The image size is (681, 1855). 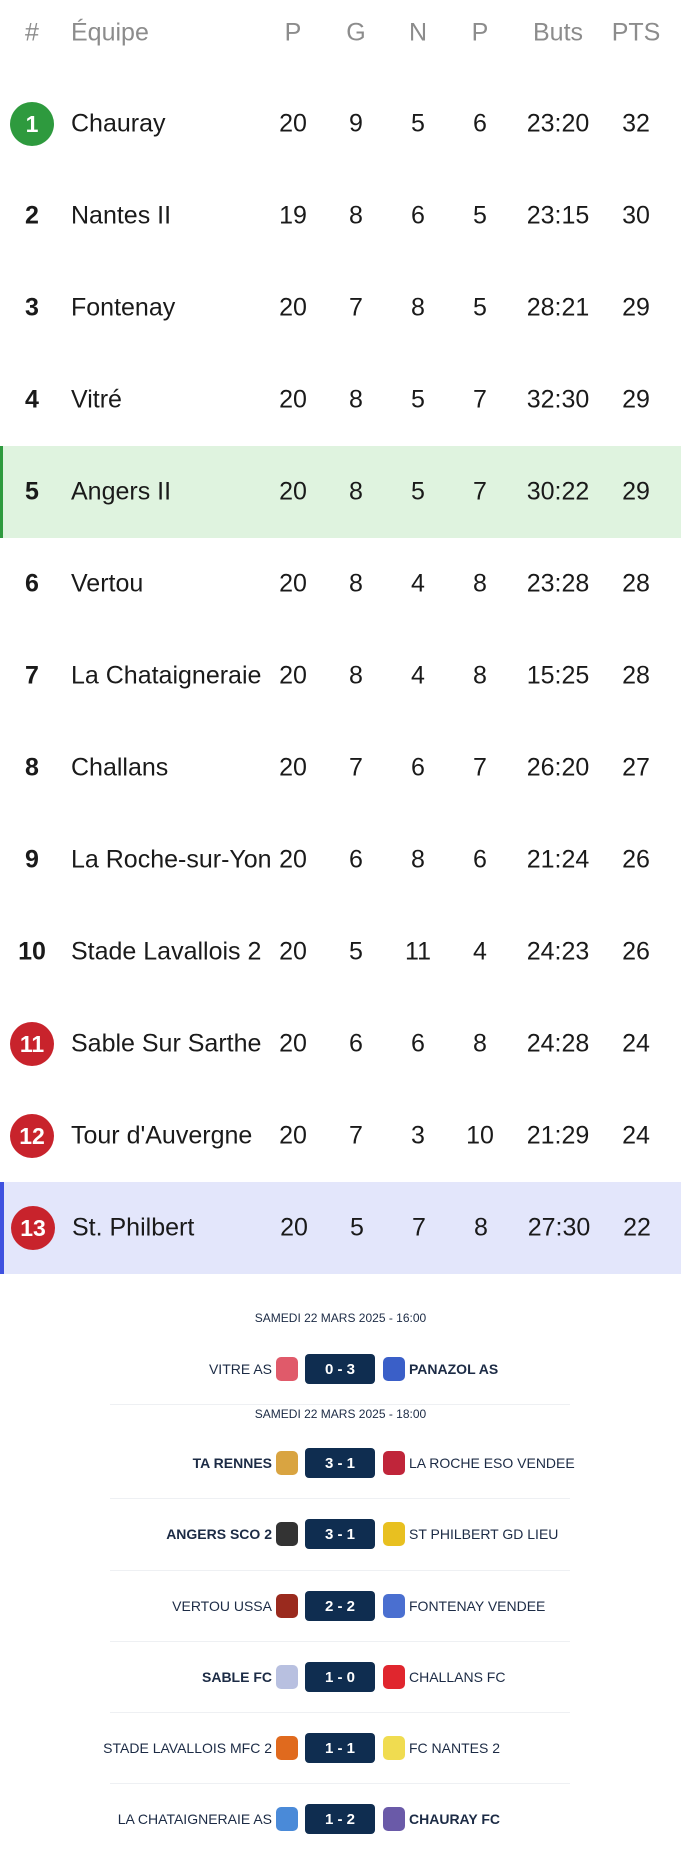 What do you see at coordinates (166, 1043) in the screenshot?
I see `team-name: Sable Sur Sarthe` at bounding box center [166, 1043].